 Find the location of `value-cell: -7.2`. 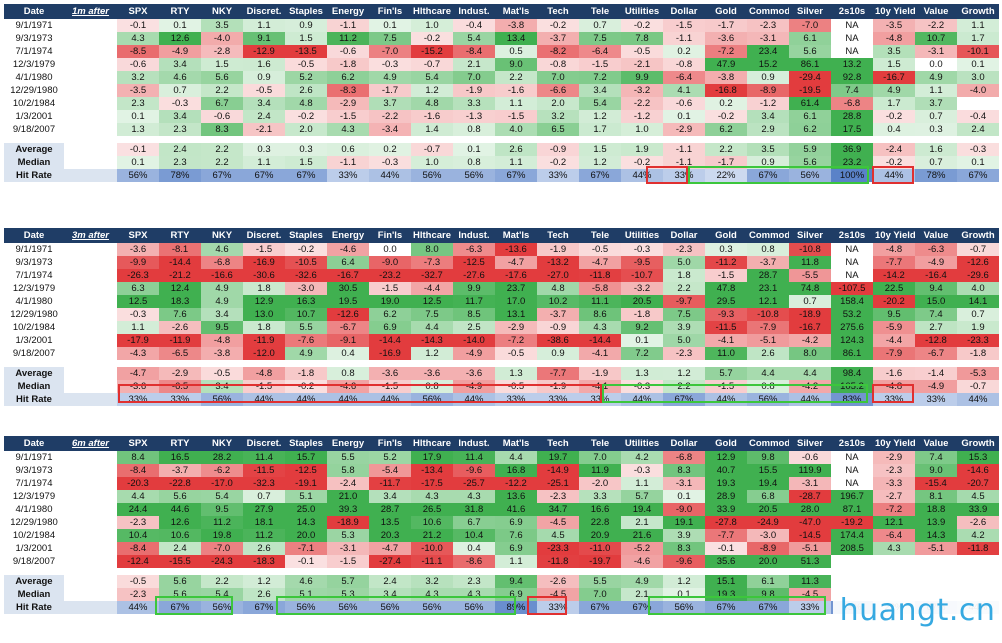

value-cell: -7.2 is located at coordinates (726, 51).